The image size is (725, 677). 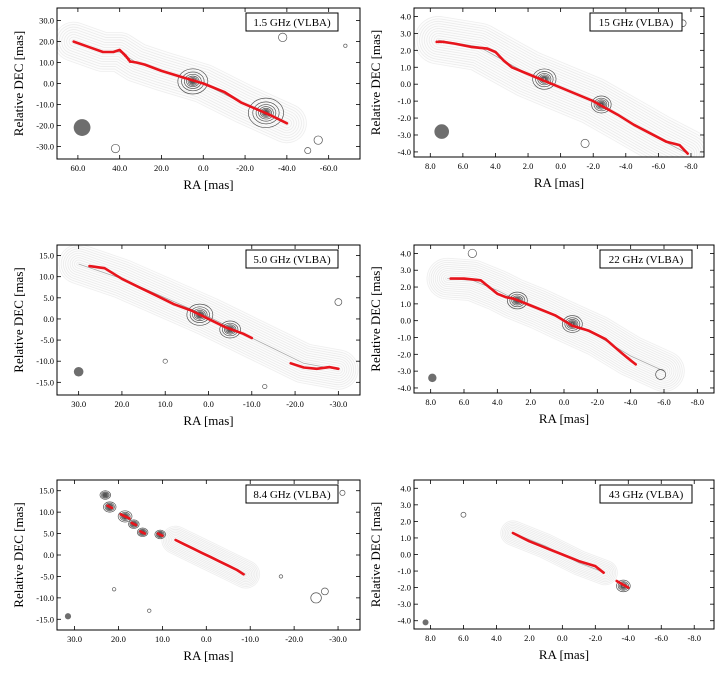 I want to click on y-tick-label: -2.0, so click(x=404, y=588).